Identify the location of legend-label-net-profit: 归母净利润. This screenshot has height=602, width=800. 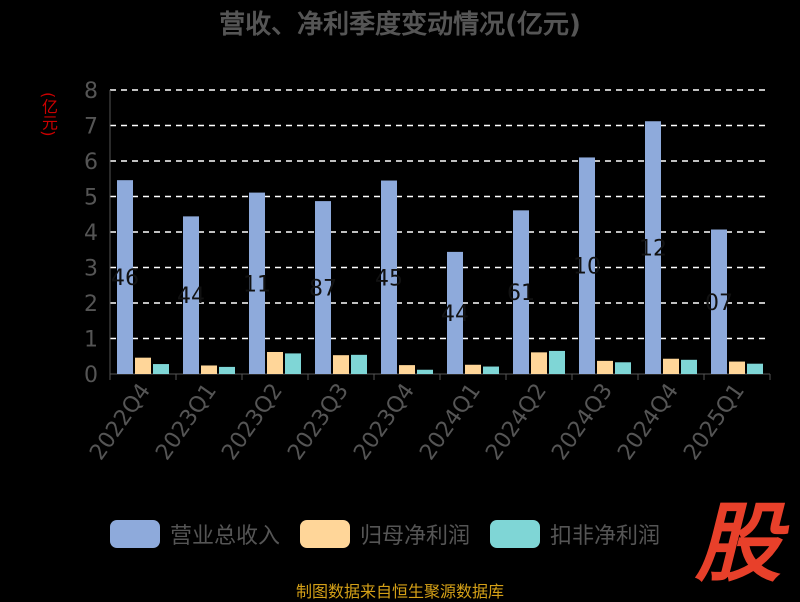
(415, 536).